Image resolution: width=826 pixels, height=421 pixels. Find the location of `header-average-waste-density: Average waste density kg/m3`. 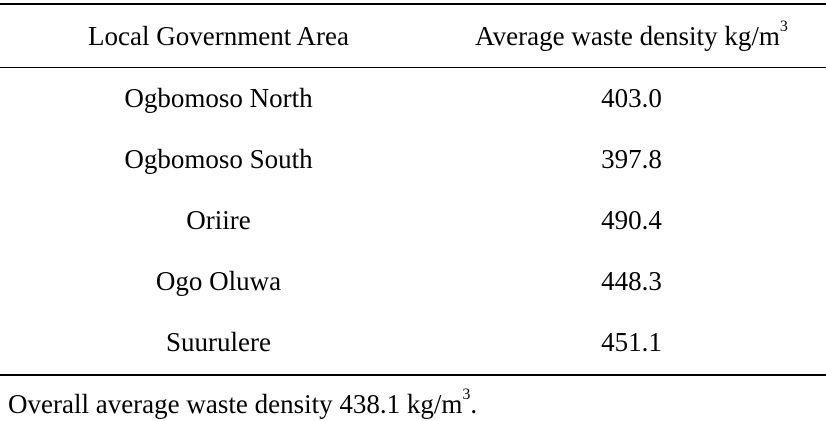

header-average-waste-density: Average waste density kg/m3 is located at coordinates (631, 35).